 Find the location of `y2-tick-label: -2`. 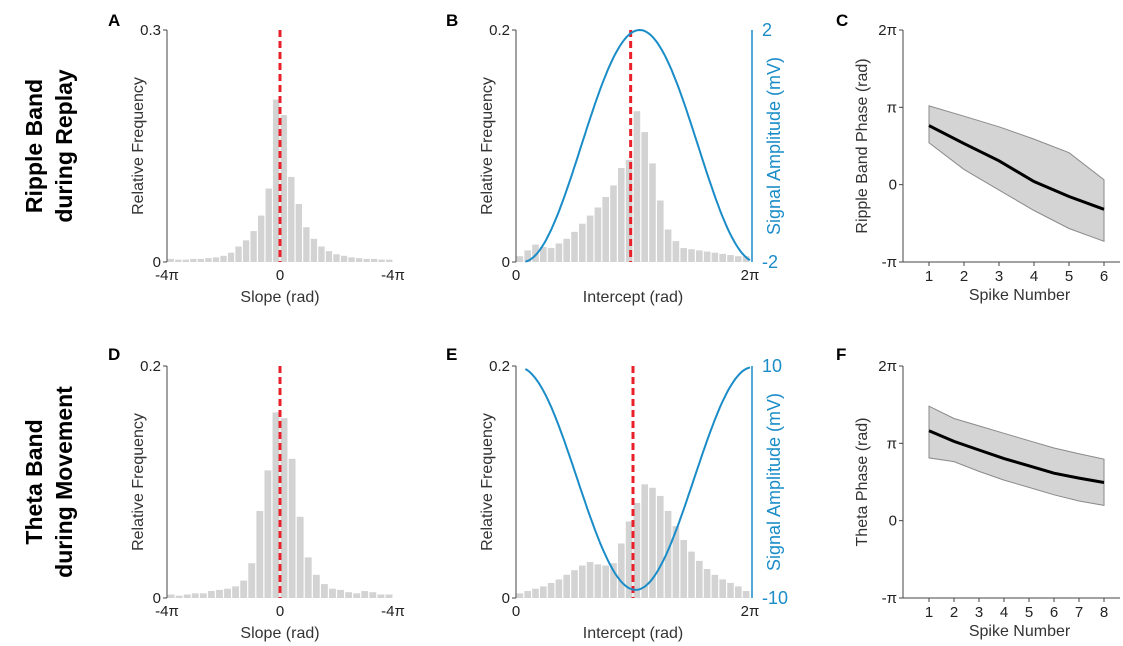

y2-tick-label: -2 is located at coordinates (770, 262).